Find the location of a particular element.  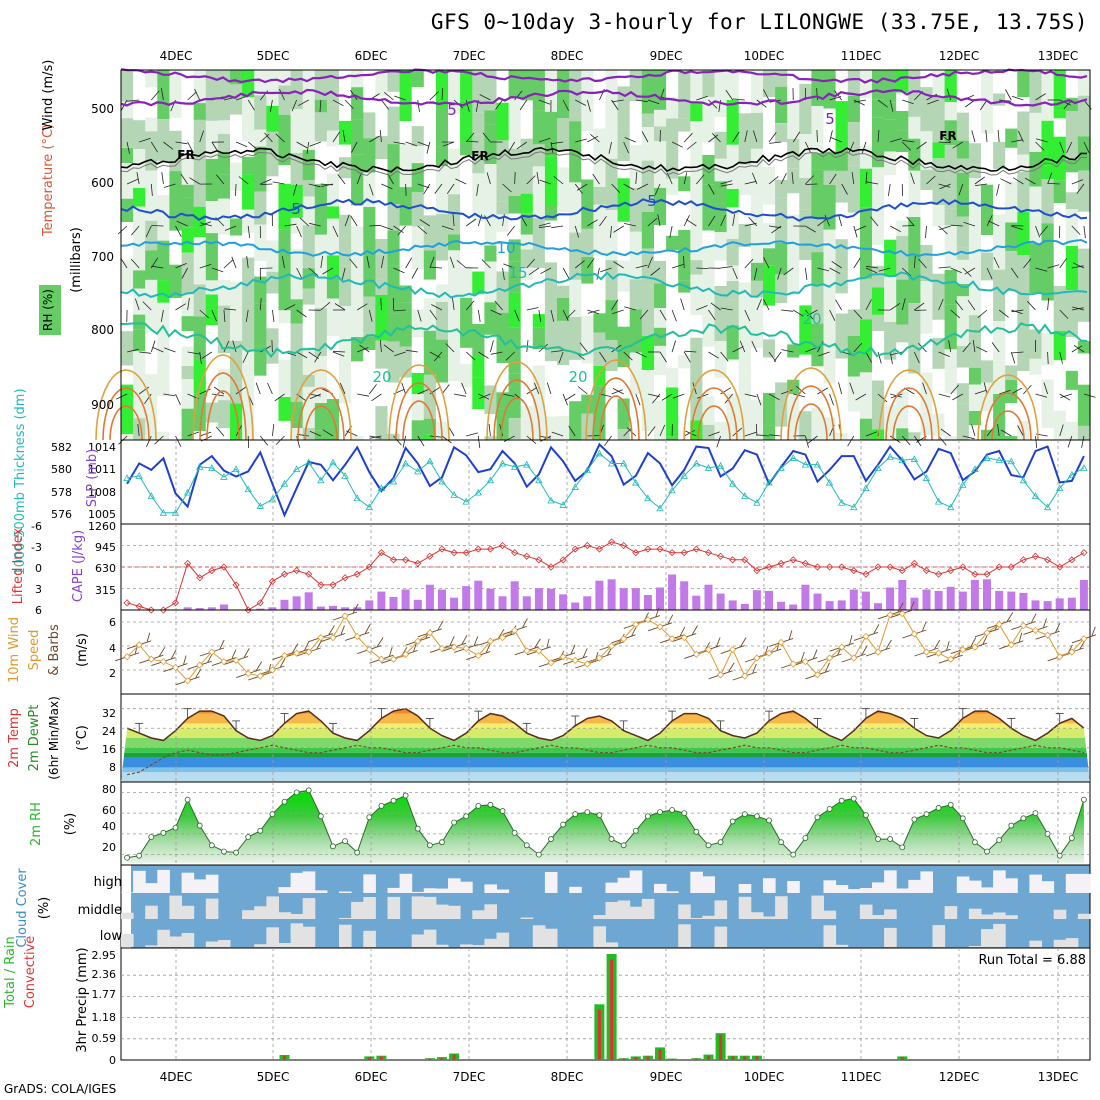

li-tick: -3 is located at coordinates (36, 547).